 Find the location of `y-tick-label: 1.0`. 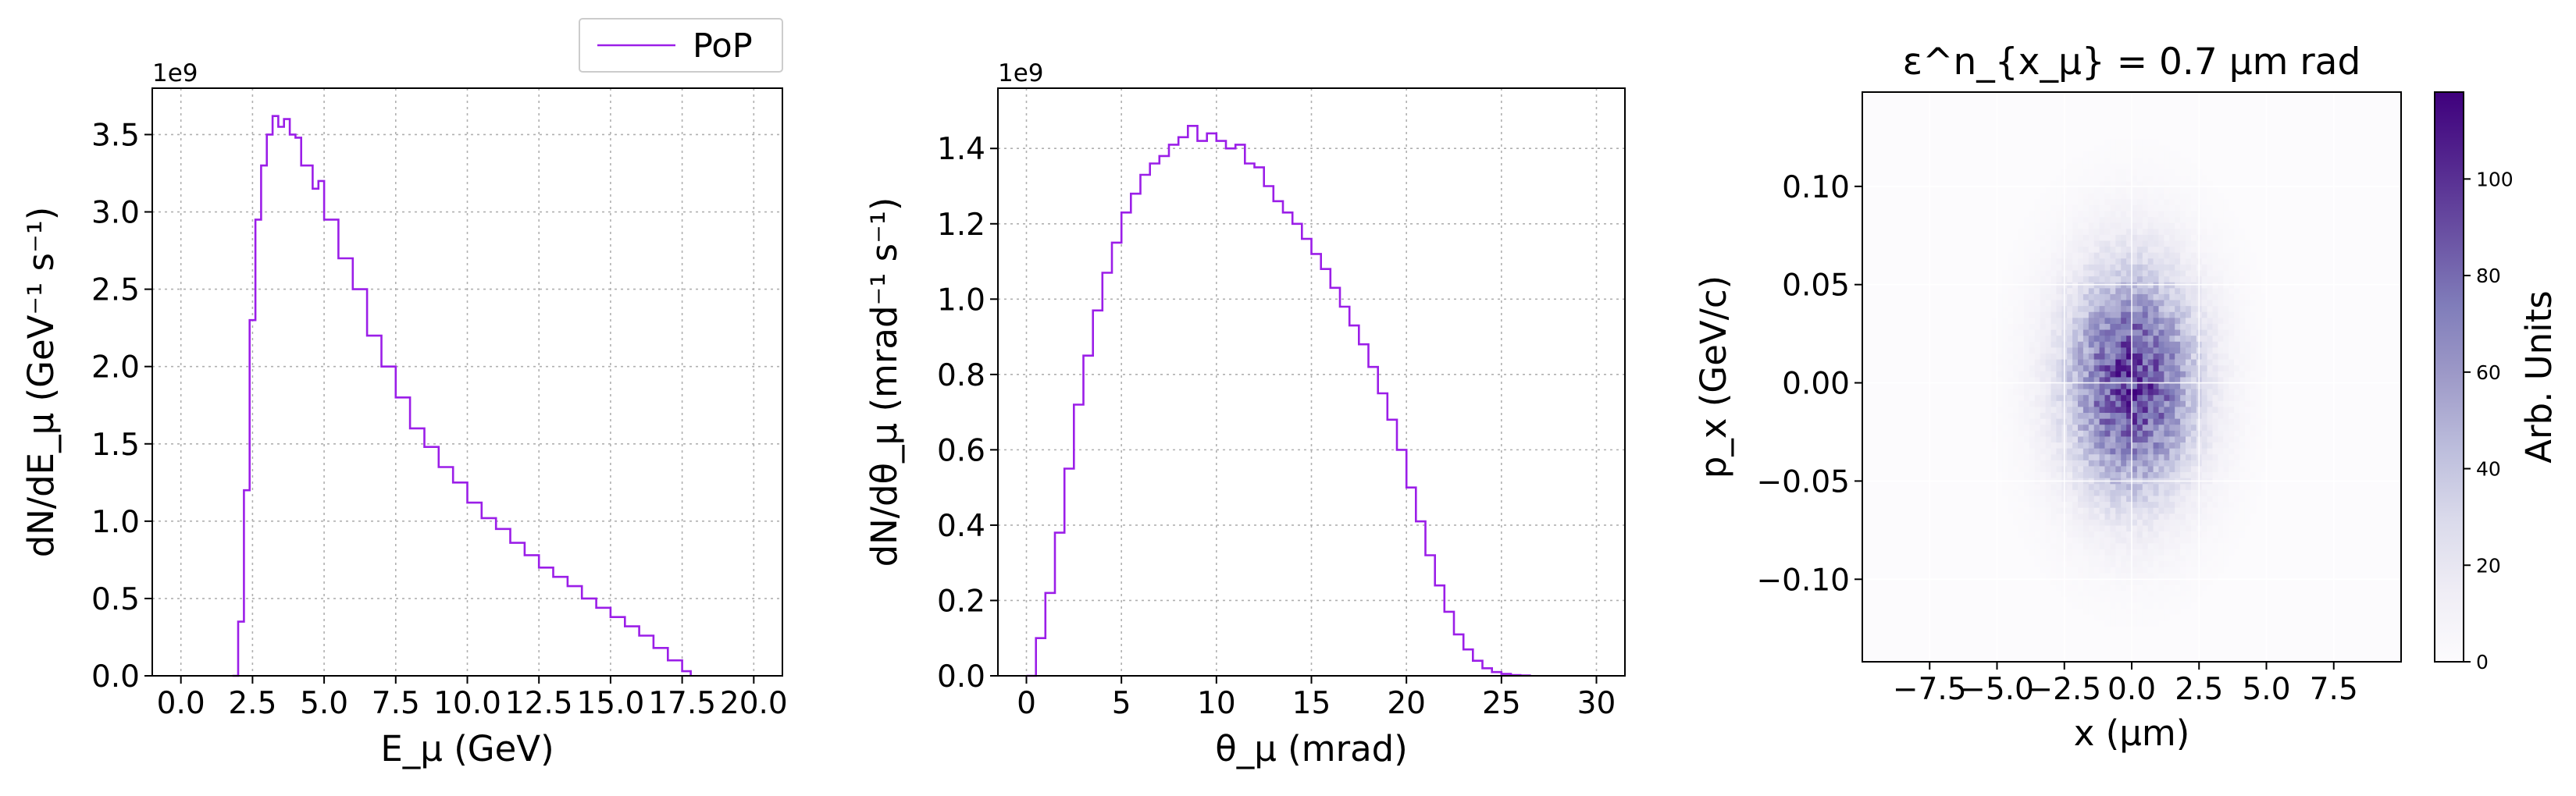

y-tick-label: 1.0 is located at coordinates (961, 301).